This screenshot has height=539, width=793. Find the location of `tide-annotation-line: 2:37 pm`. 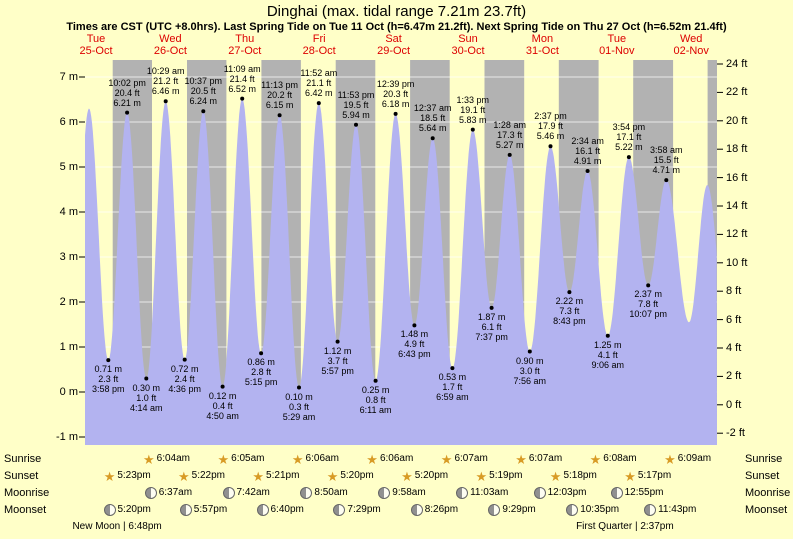

tide-annotation-line: 2:37 pm is located at coordinates (550, 116).